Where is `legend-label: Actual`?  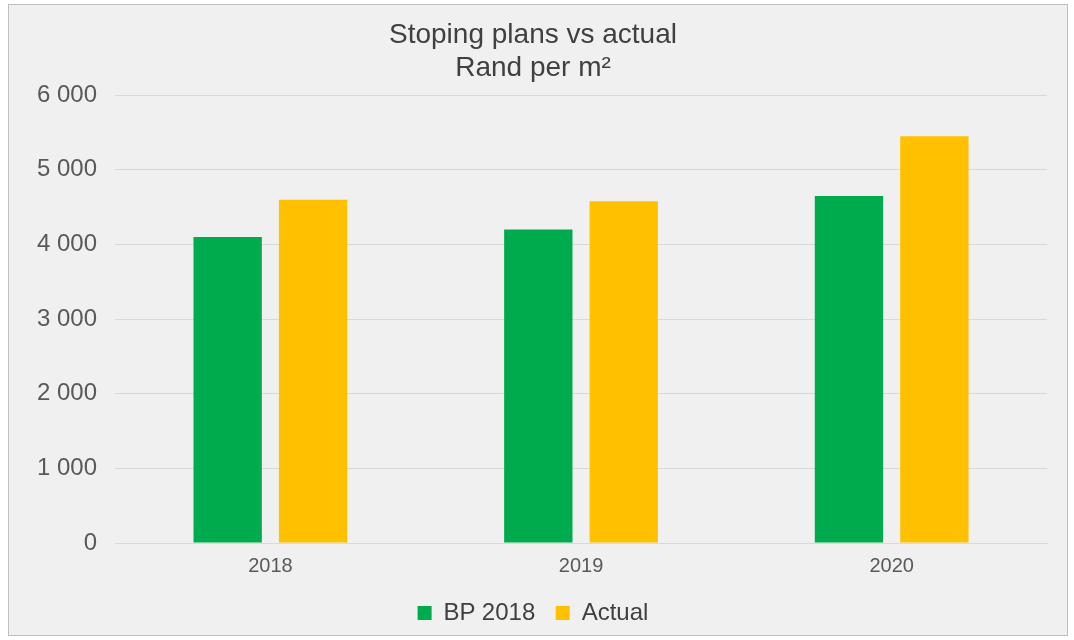
legend-label: Actual is located at coordinates (615, 611).